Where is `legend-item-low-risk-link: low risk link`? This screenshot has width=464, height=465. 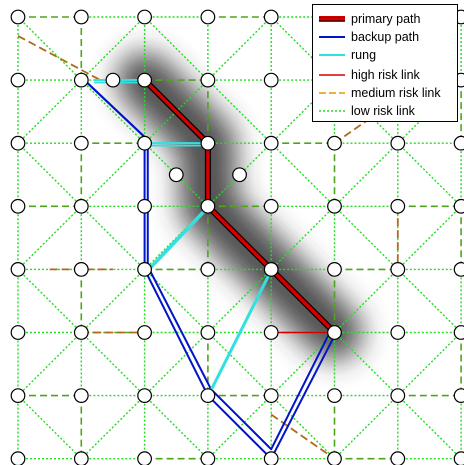
legend-item-low-risk-link: low risk link is located at coordinates (385, 111).